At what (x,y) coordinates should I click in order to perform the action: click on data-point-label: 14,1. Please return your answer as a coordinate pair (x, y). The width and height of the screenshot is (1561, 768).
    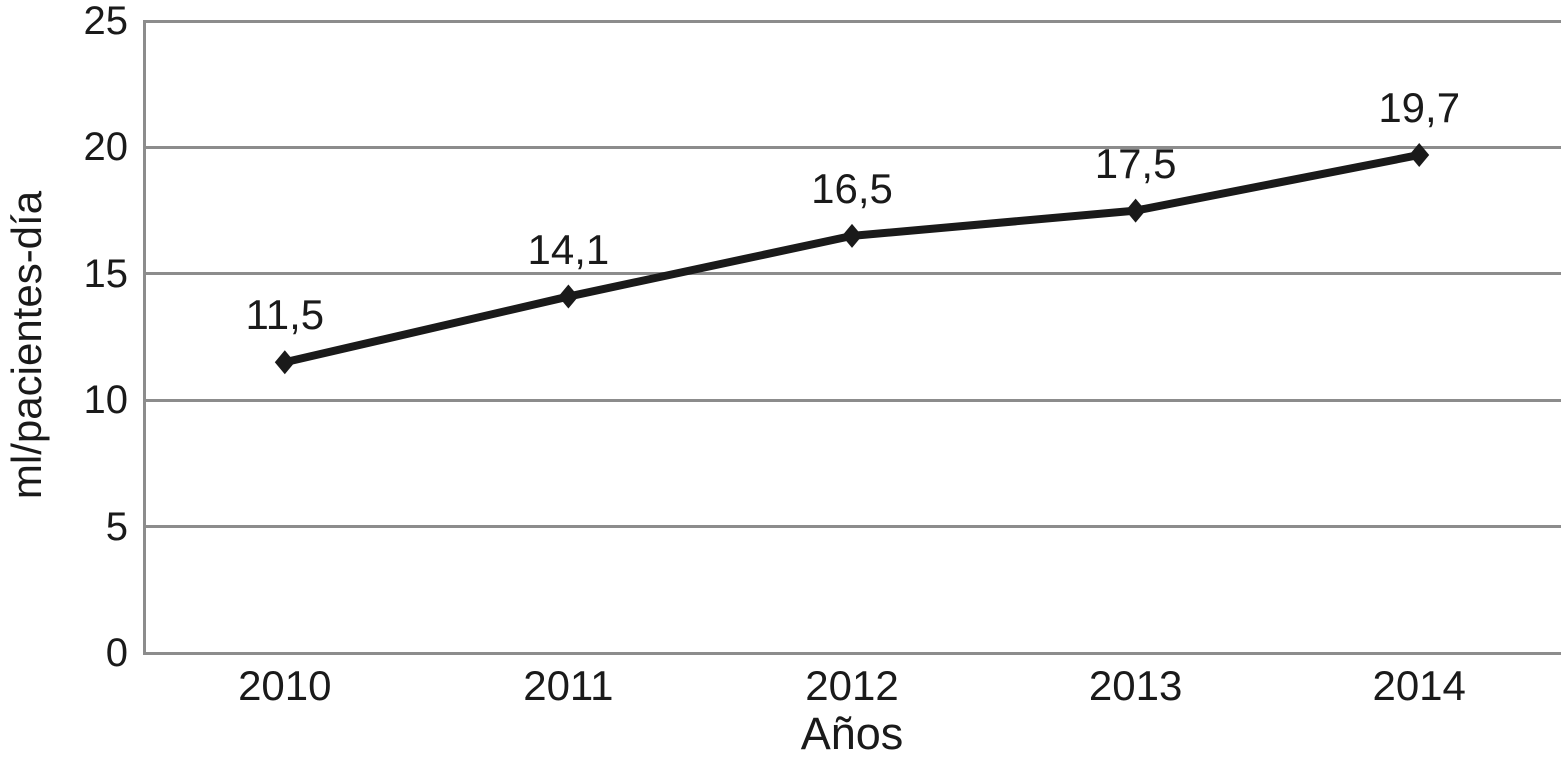
    Looking at the image, I should click on (568, 249).